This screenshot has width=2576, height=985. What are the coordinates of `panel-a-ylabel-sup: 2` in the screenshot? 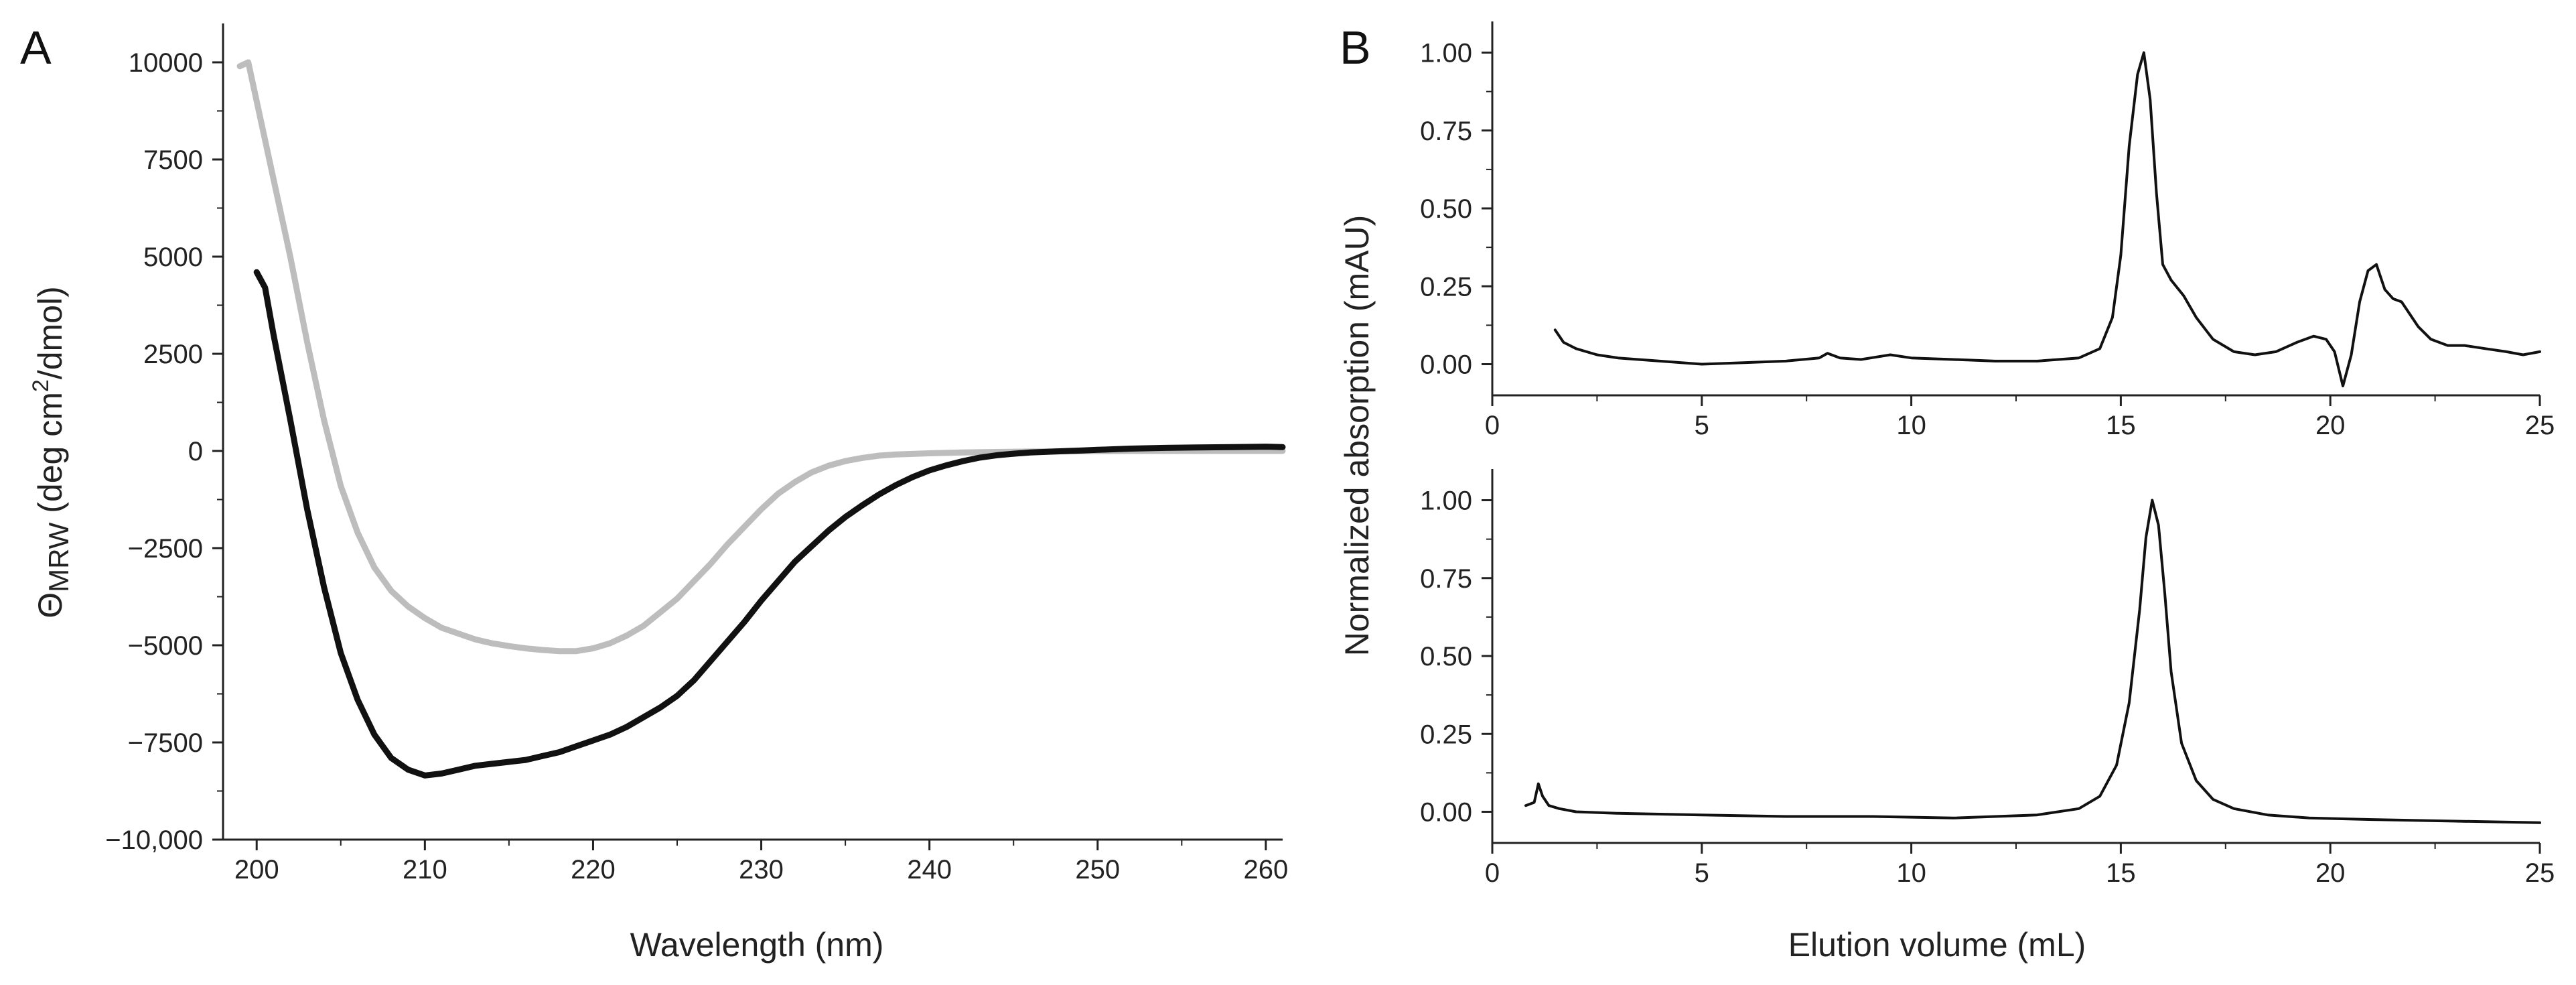 It's located at (41, 385).